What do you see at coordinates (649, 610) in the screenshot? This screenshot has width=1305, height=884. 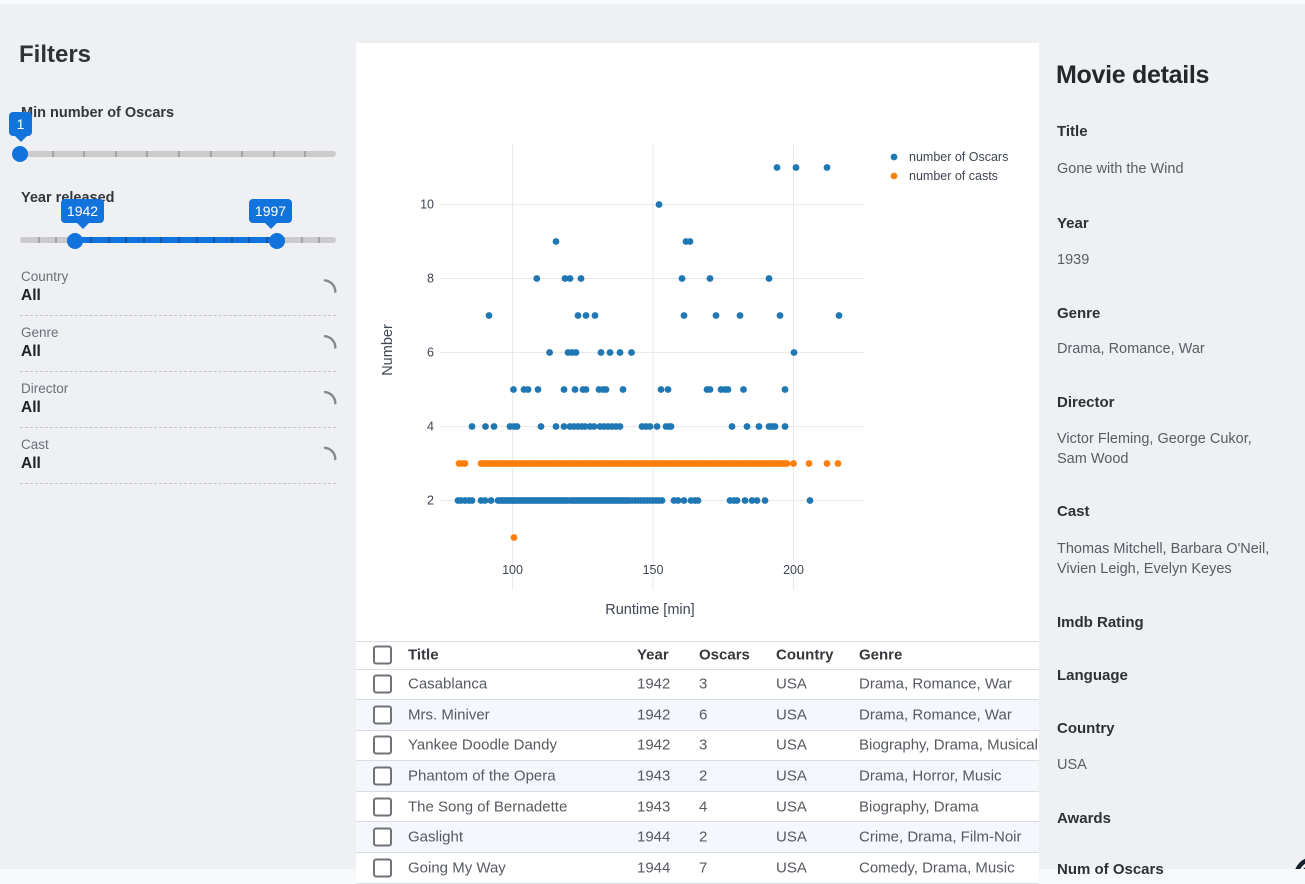 I see `svg-text: Runtime [min]` at bounding box center [649, 610].